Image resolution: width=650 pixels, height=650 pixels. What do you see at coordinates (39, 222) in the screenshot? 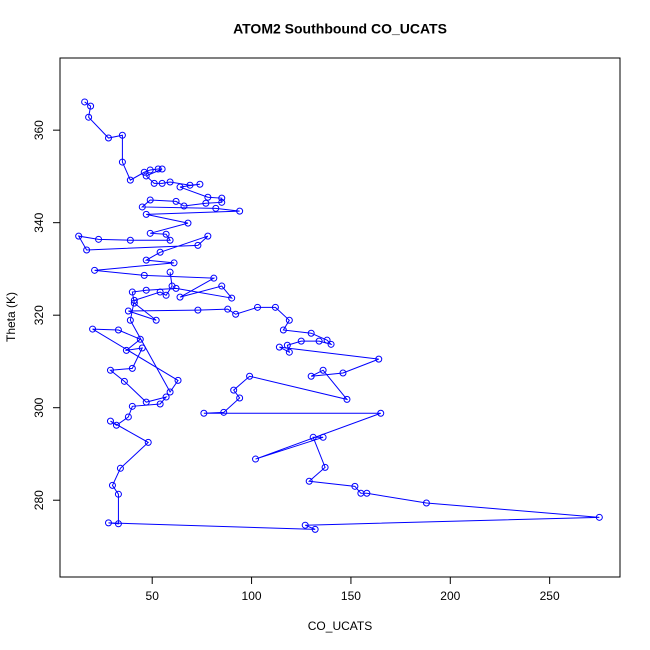
I see `y-tick-label: 340` at bounding box center [39, 222].